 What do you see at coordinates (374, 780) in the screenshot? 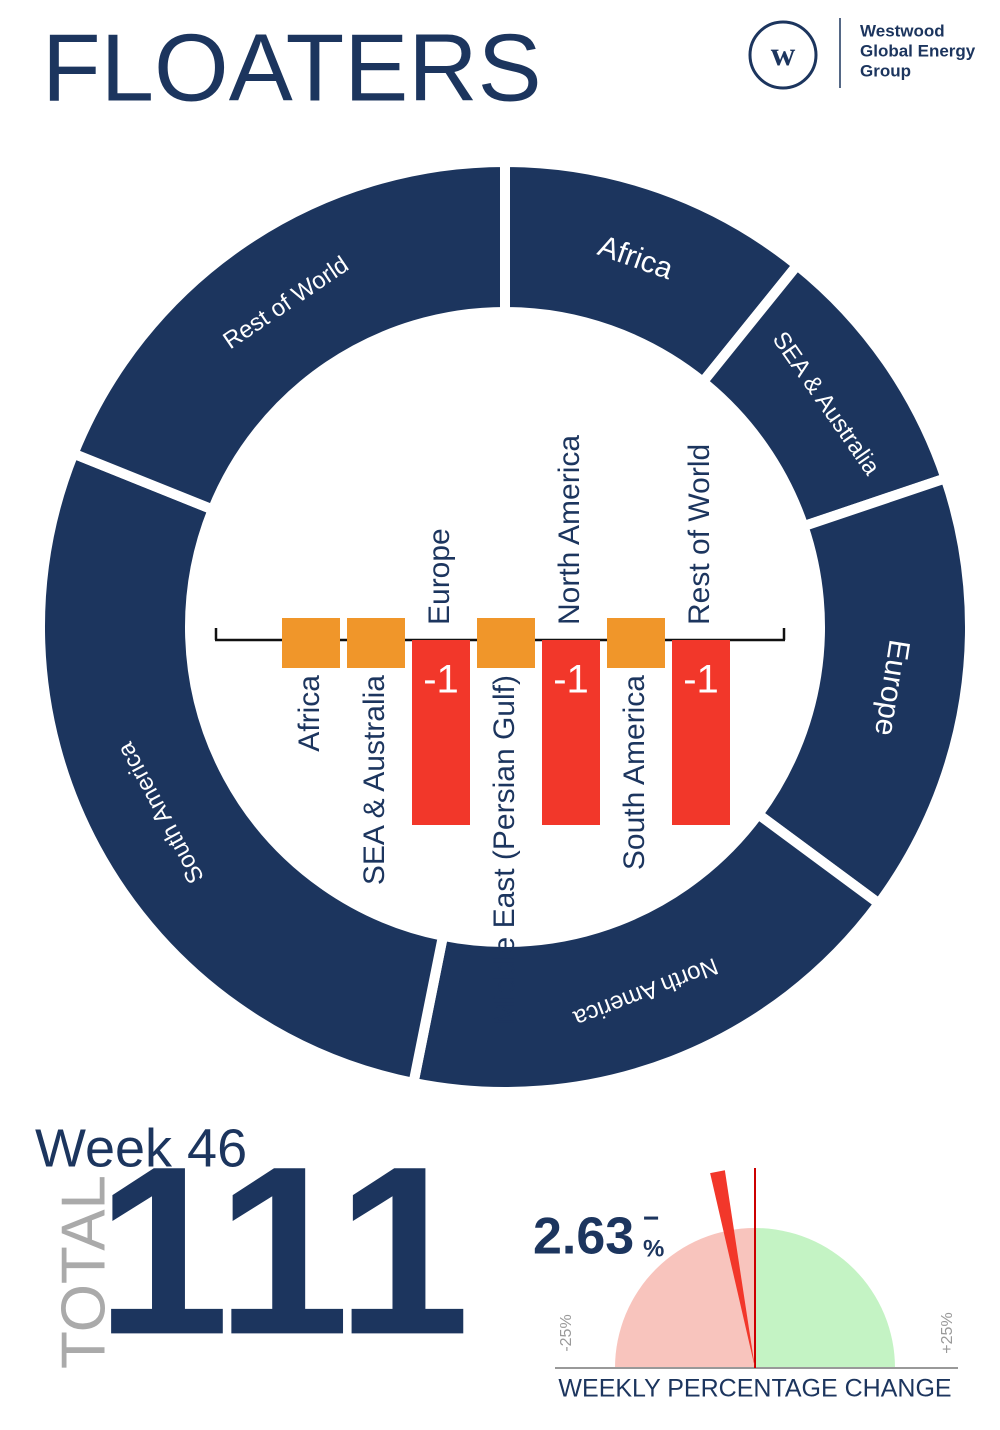
I see `bar-category-label: SEA & Australia` at bounding box center [374, 780].